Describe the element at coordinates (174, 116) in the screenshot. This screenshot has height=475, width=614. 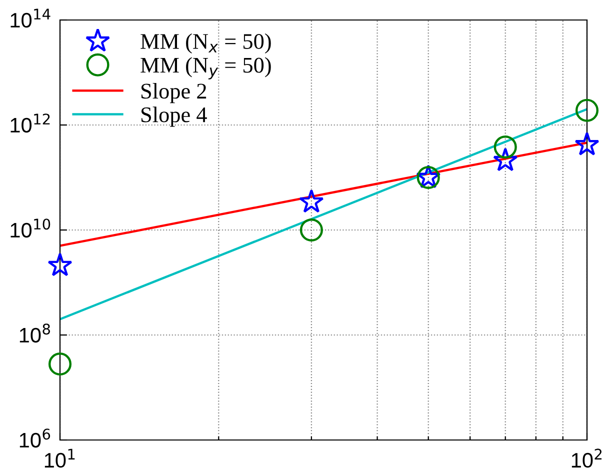
I see `legend-label: Slope 4` at that location.